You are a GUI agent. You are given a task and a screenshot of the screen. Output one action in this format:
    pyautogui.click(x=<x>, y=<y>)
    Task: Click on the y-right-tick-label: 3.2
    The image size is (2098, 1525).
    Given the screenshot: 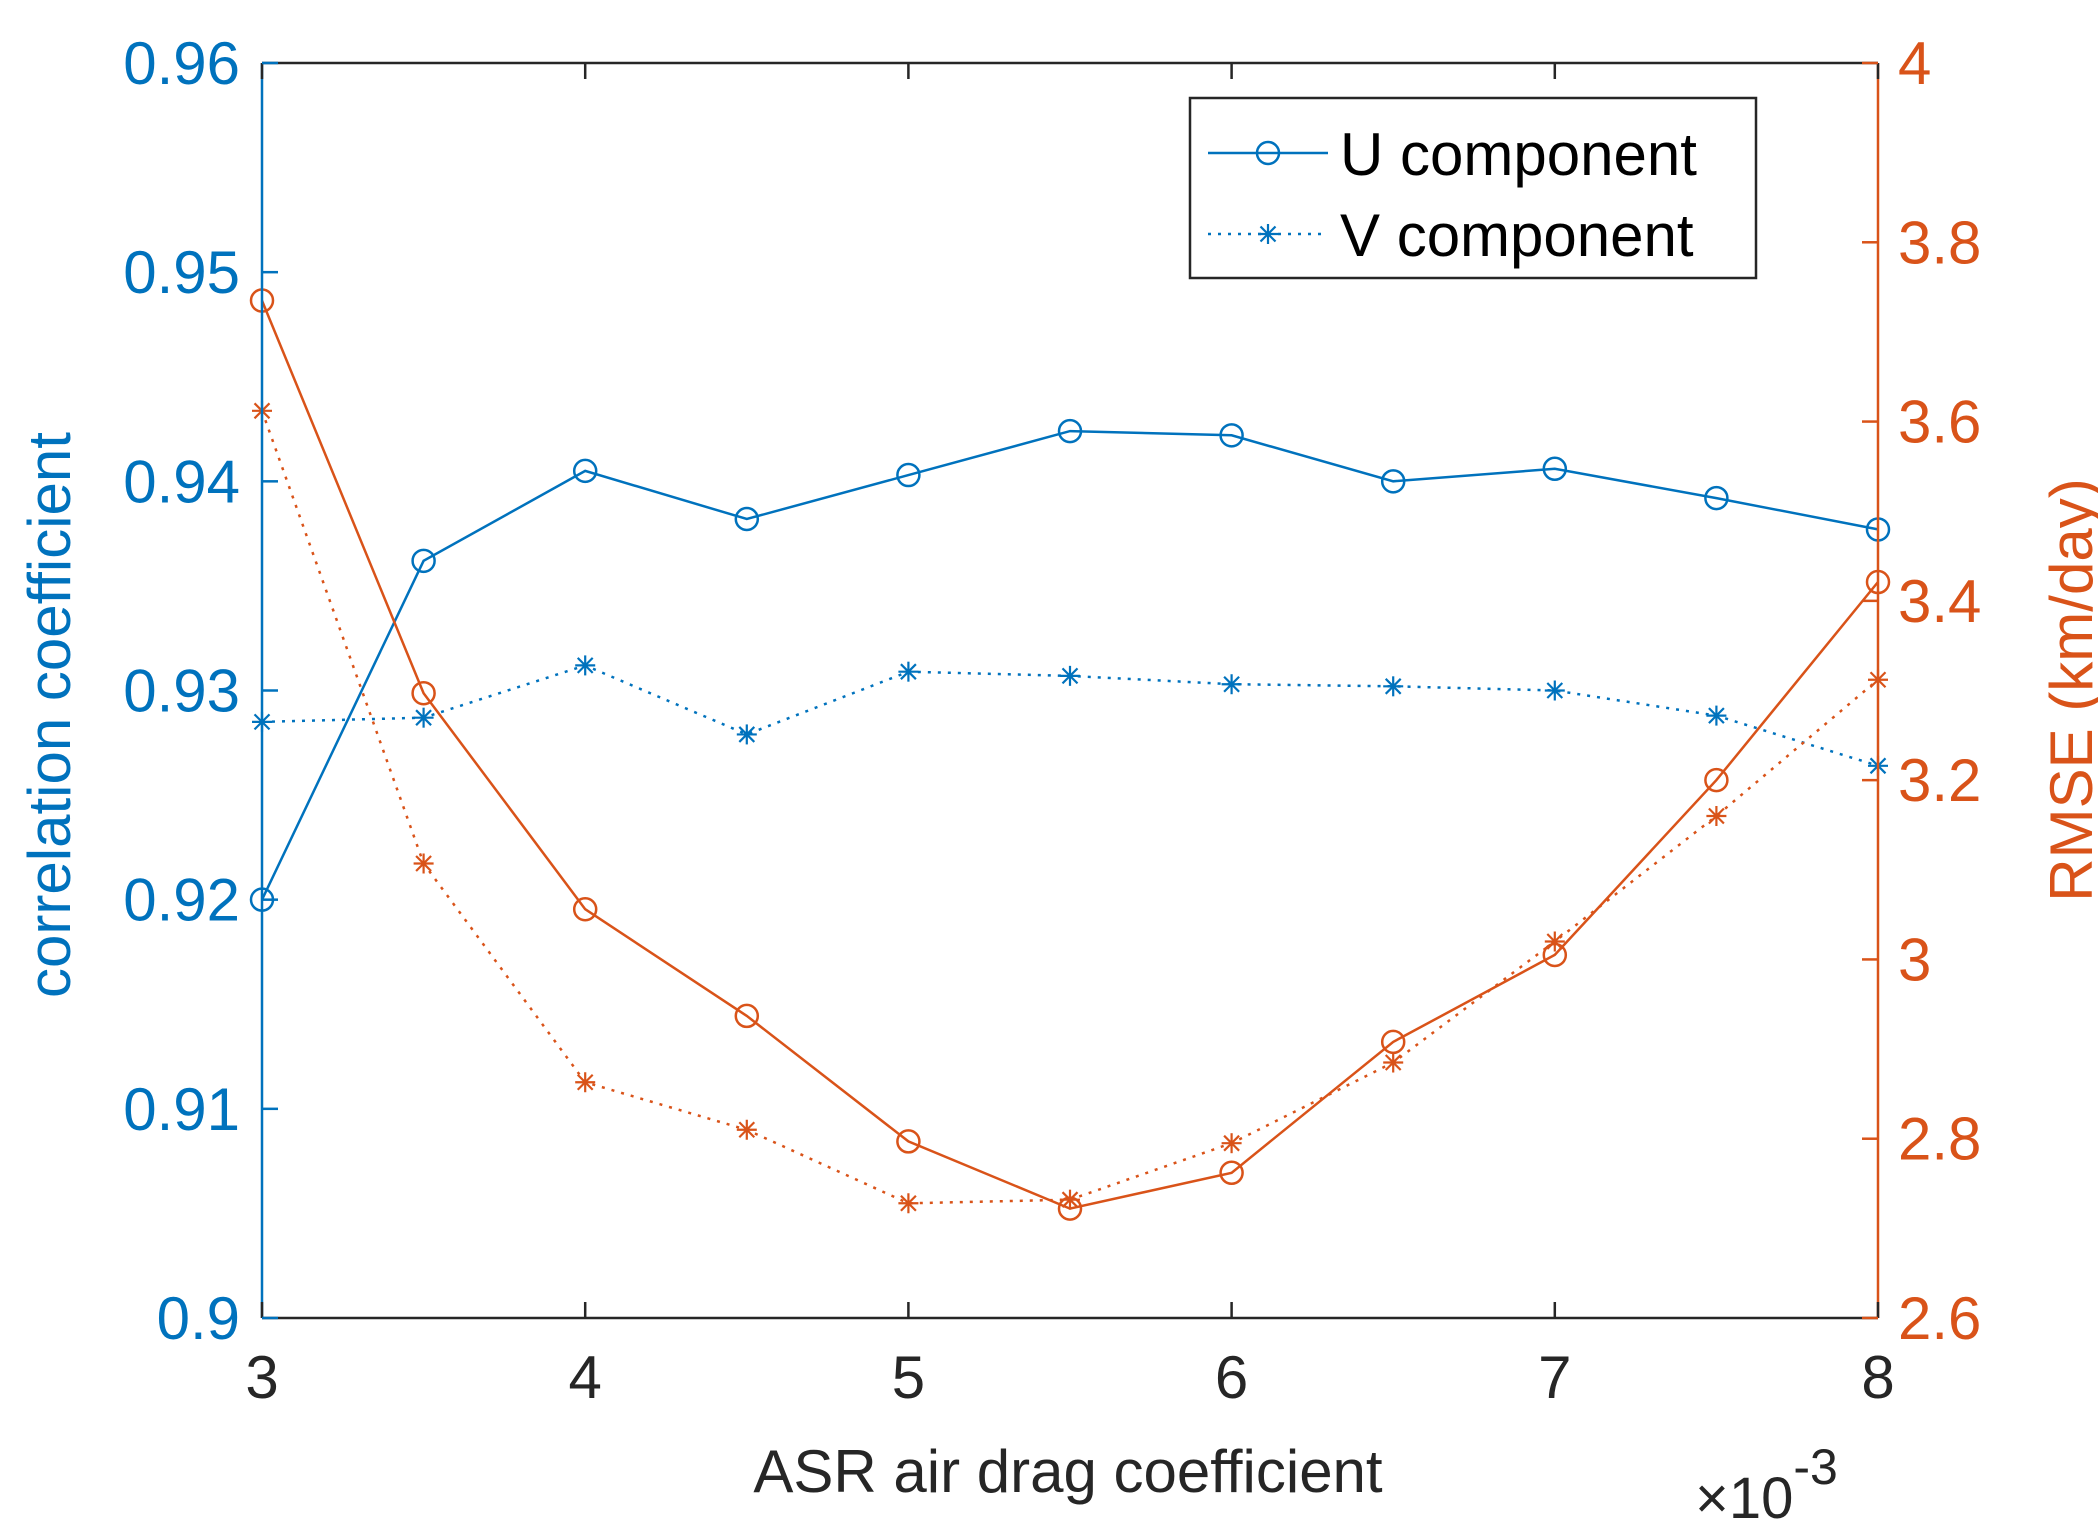 What is the action you would take?
    pyautogui.click(x=1939, y=780)
    